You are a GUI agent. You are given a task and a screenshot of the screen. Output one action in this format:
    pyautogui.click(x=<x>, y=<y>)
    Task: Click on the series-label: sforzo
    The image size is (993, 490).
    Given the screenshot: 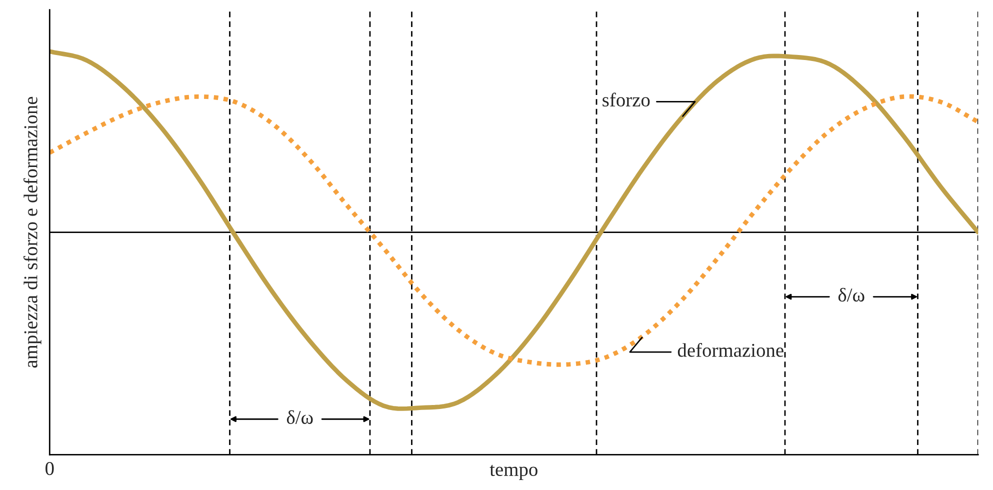 What is the action you would take?
    pyautogui.click(x=626, y=99)
    